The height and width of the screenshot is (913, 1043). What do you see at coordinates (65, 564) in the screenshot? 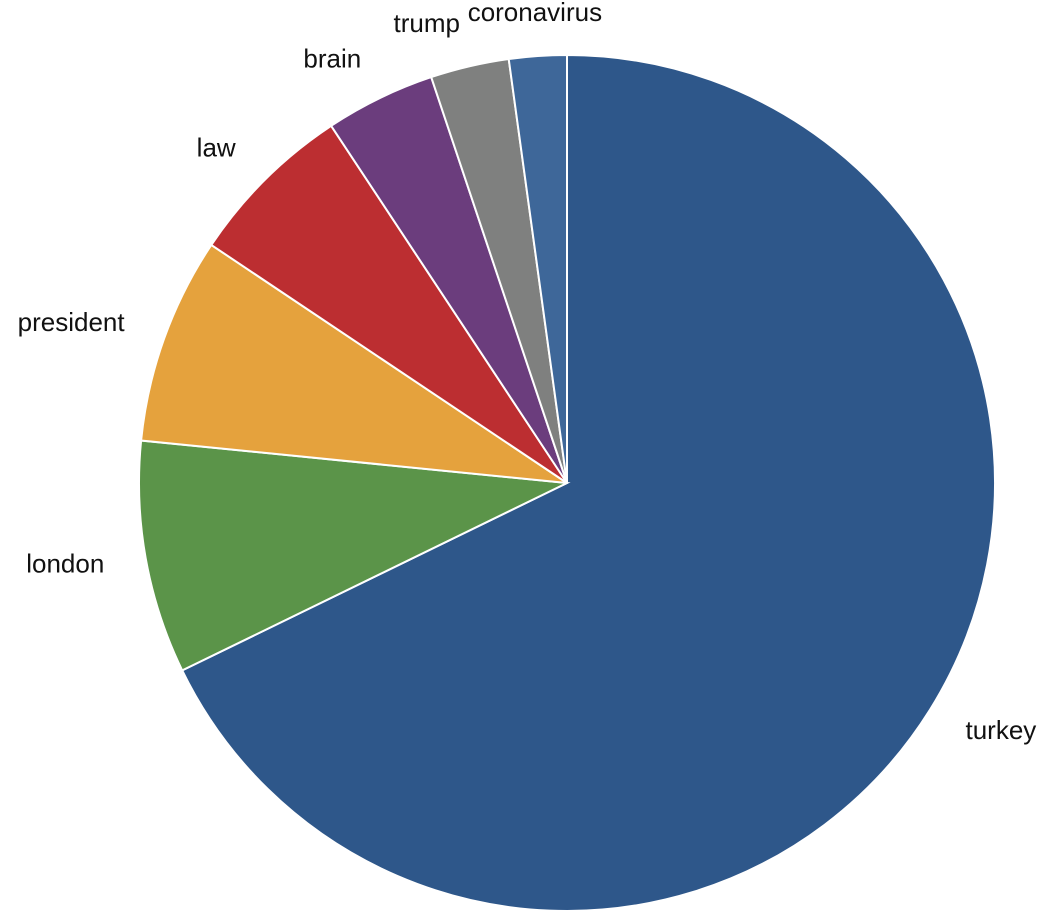
I see `pie-label-london: london` at bounding box center [65, 564].